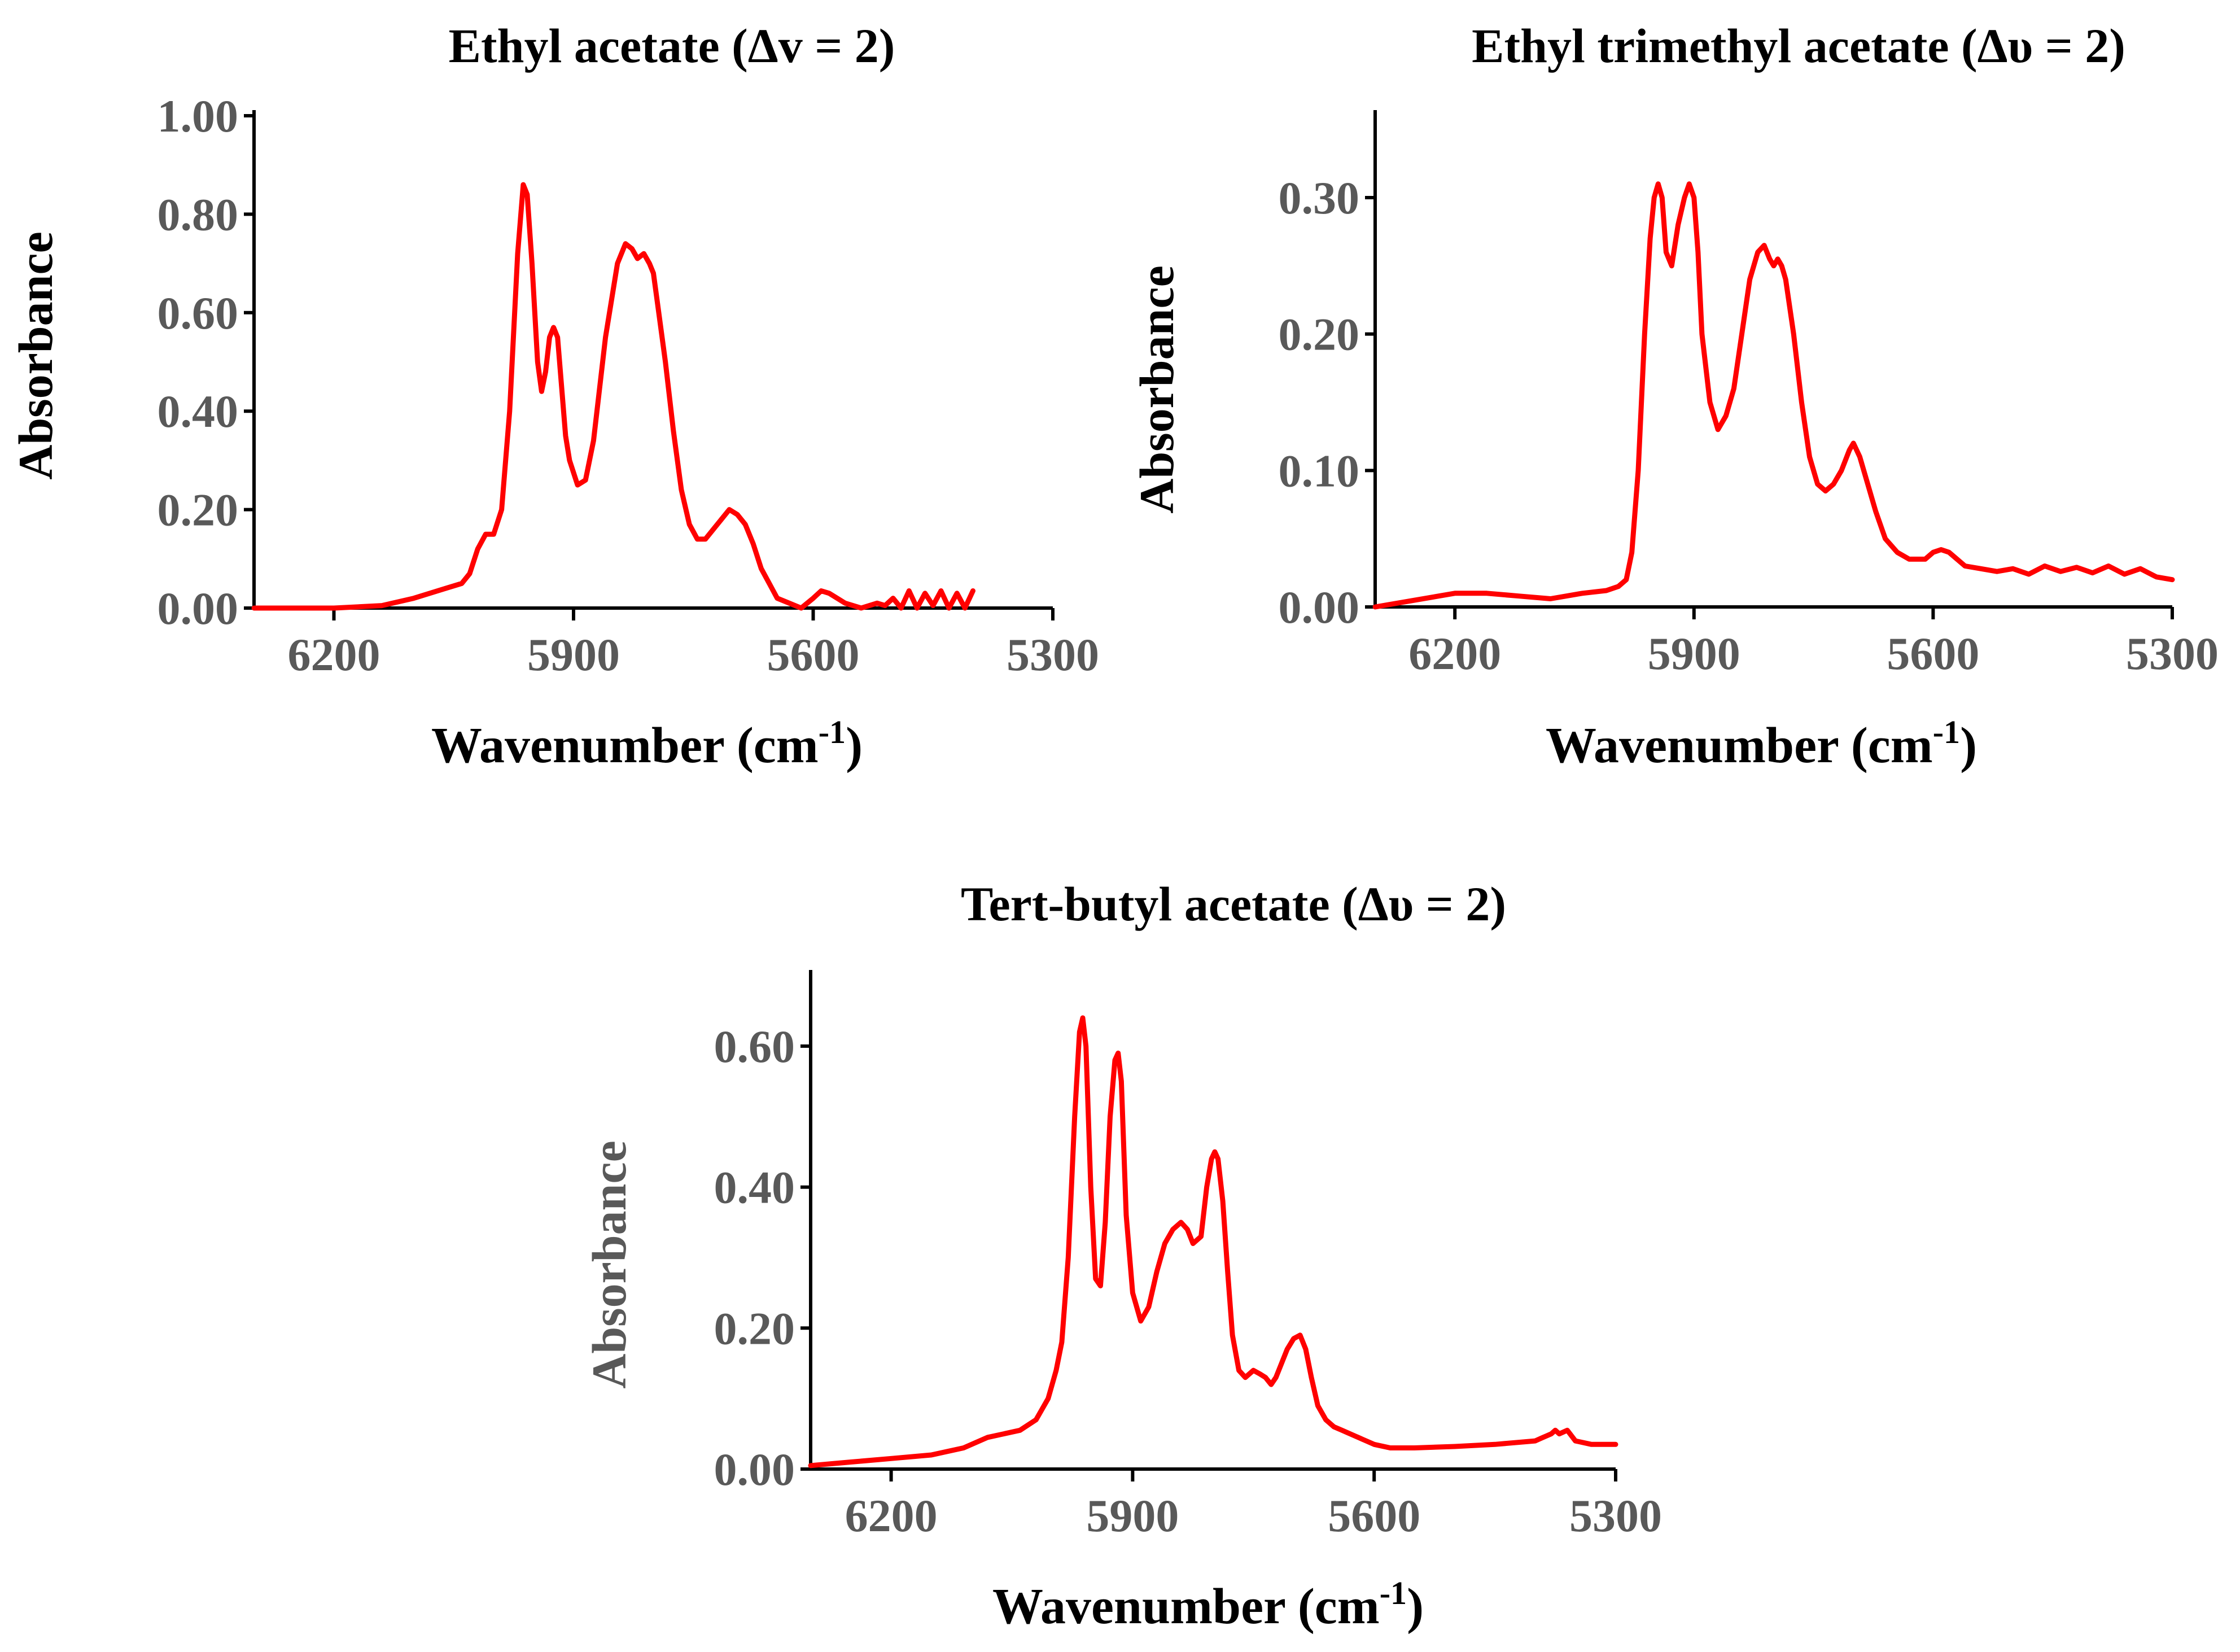 The height and width of the screenshot is (1652, 2240). Describe the element at coordinates (1320, 198) in the screenshot. I see `y-tick-label: 0.30` at that location.